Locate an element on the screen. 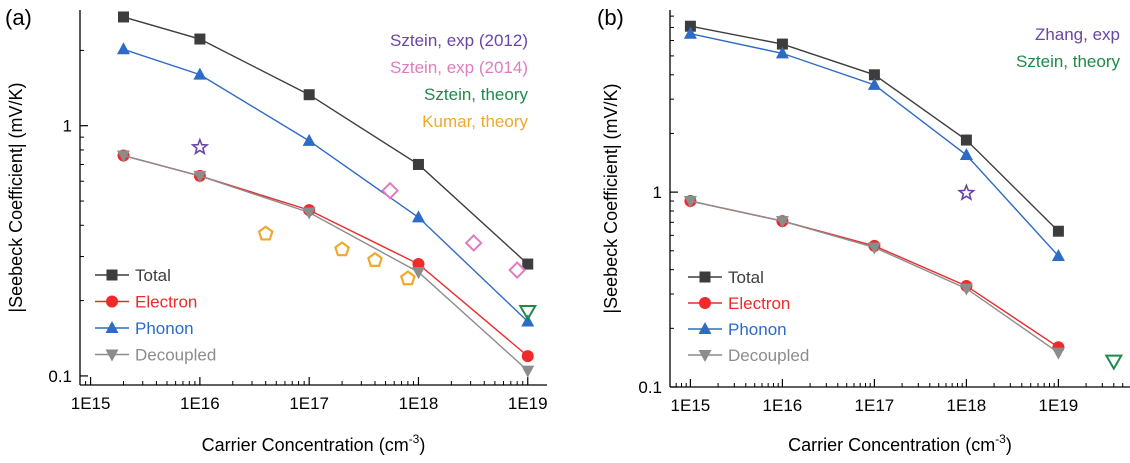 The image size is (1130, 463). chart-b-legend-marker-total is located at coordinates (705, 277).